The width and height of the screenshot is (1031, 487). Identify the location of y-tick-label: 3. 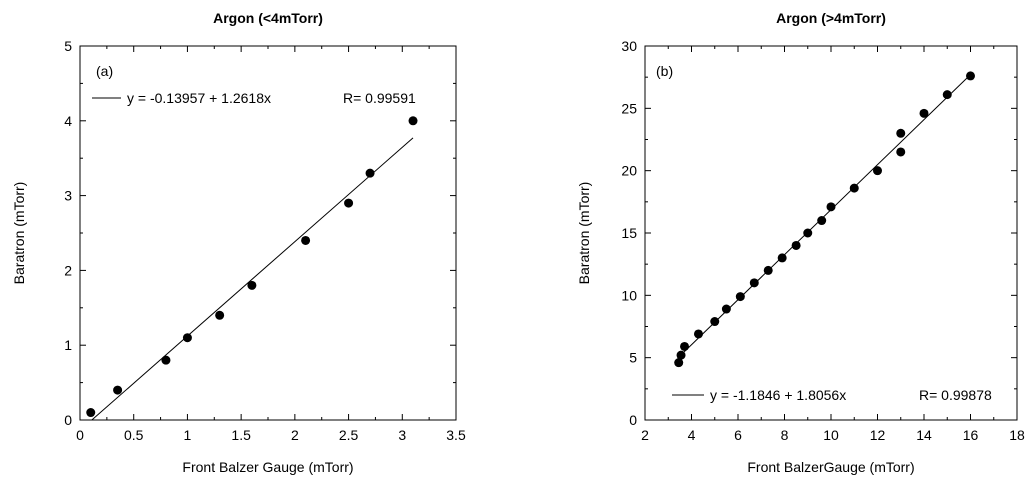
(68, 196).